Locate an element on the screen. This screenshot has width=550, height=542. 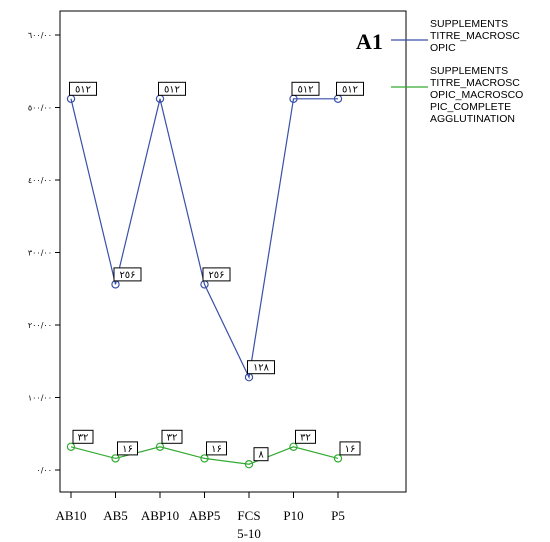
series-line is located at coordinates (204, 455).